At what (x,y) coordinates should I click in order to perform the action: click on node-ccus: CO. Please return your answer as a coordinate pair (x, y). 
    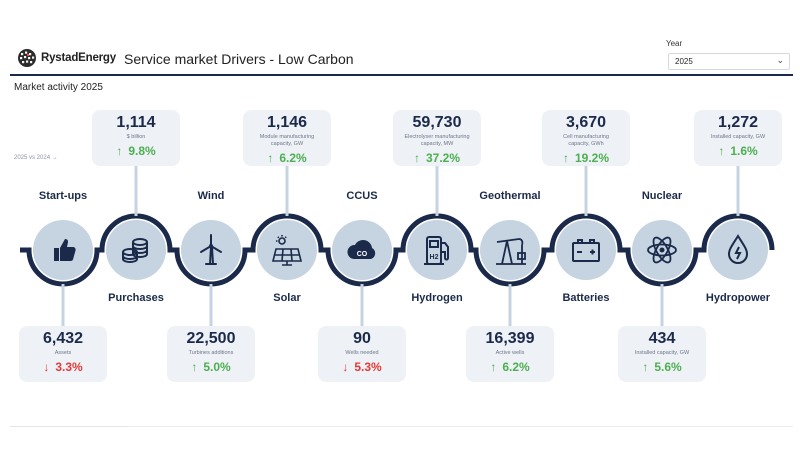
    Looking at the image, I should click on (362, 250).